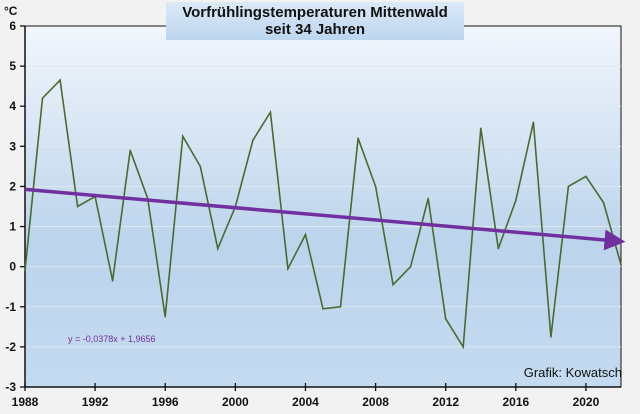 The height and width of the screenshot is (414, 640). I want to click on x-tick-label: 2020, so click(586, 402).